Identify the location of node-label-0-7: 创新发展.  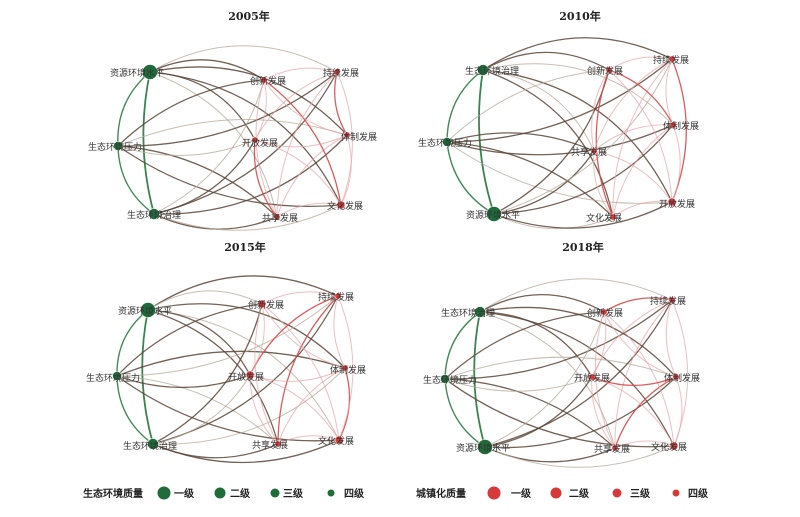
(268, 81).